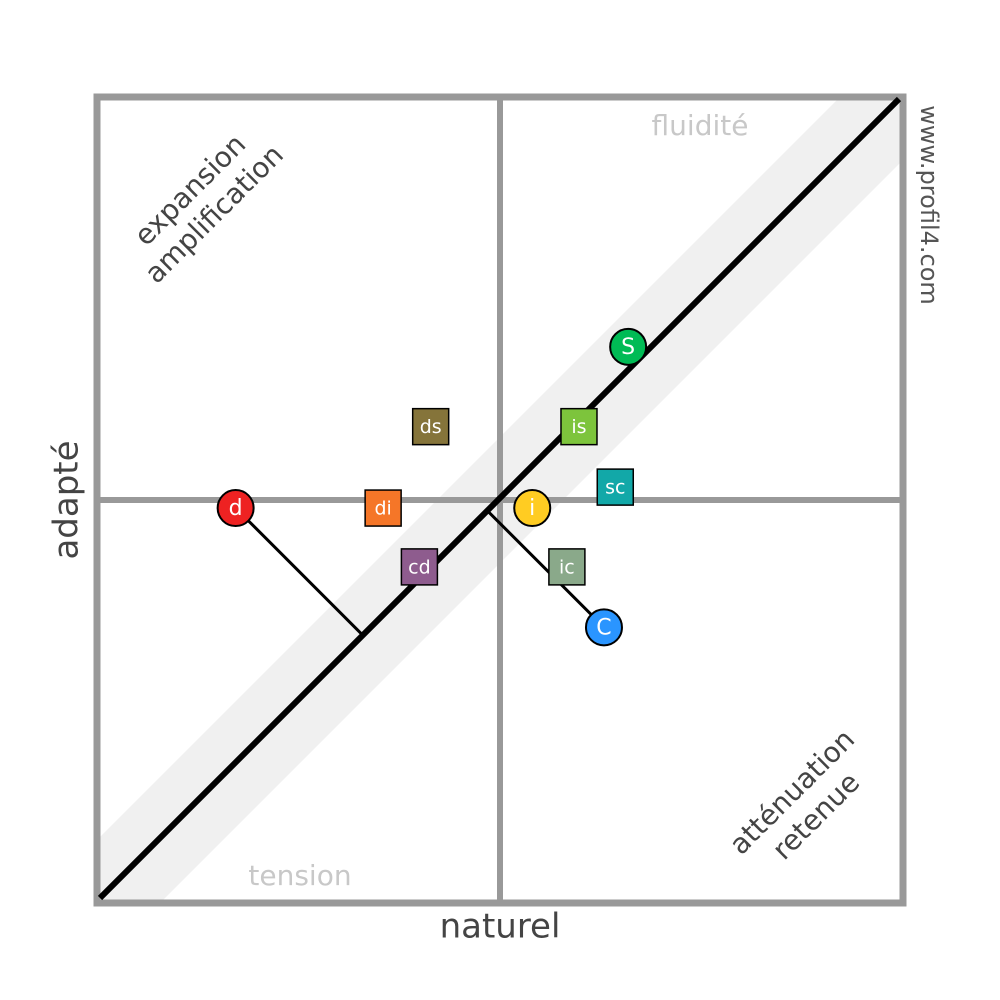 This screenshot has height=1000, width=1000. I want to click on point-label: cd, so click(419, 567).